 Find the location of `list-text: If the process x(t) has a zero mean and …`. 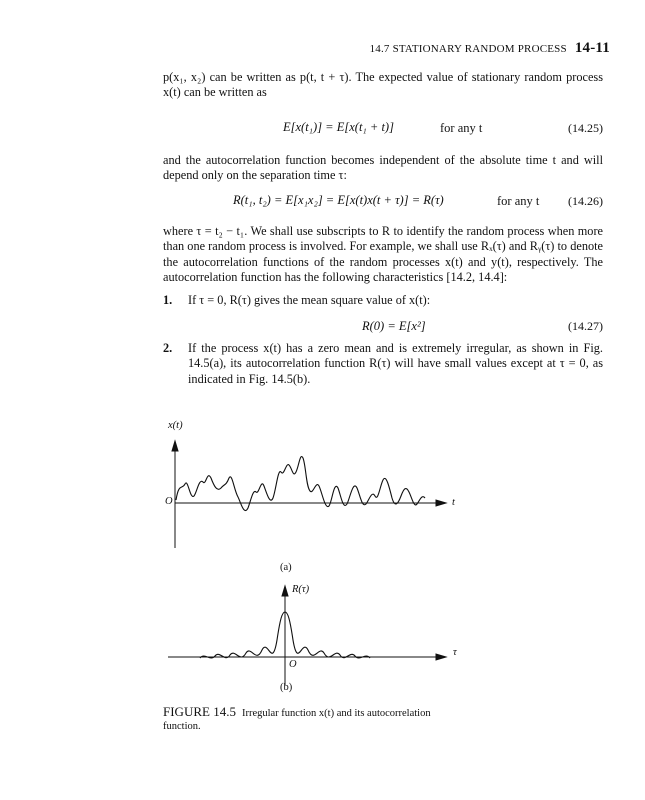

list-text: If the process x(t) has a zero mean and … is located at coordinates (395, 363).